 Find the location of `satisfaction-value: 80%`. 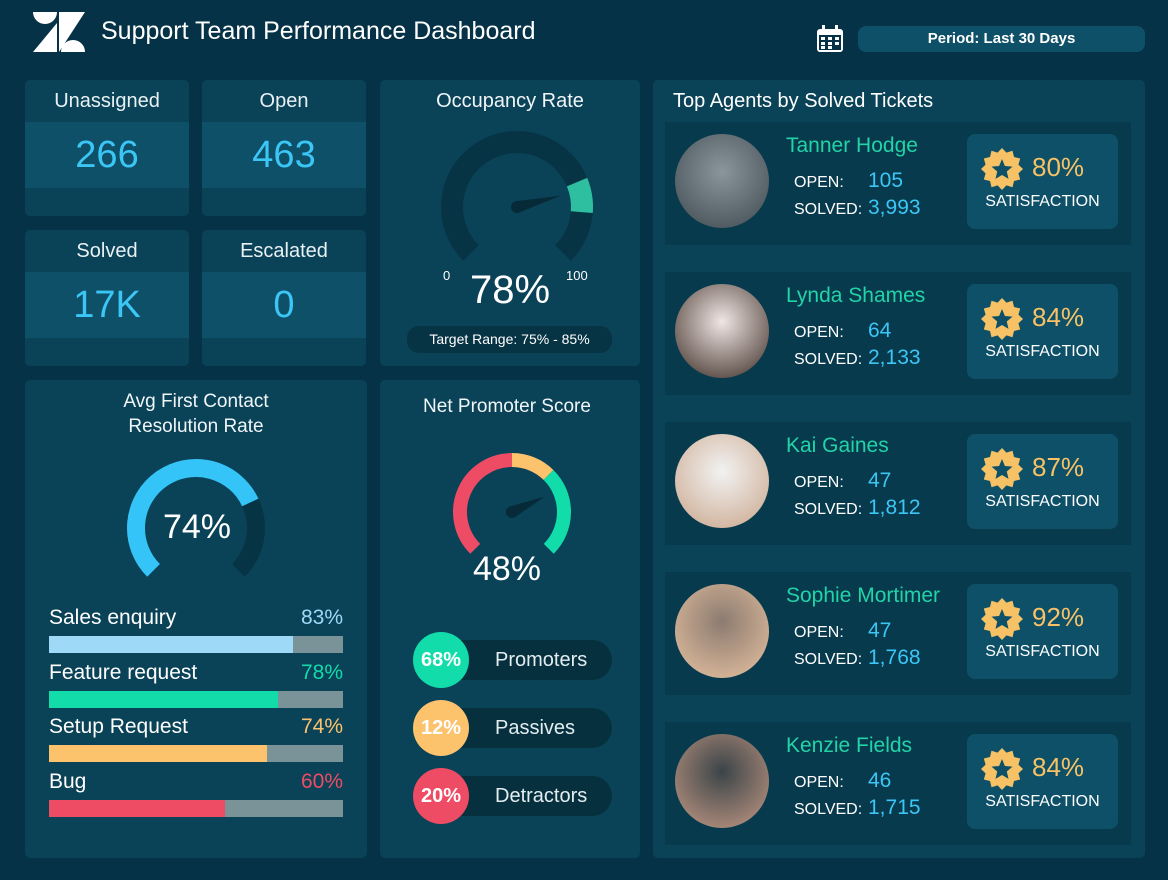

satisfaction-value: 80% is located at coordinates (1058, 167).